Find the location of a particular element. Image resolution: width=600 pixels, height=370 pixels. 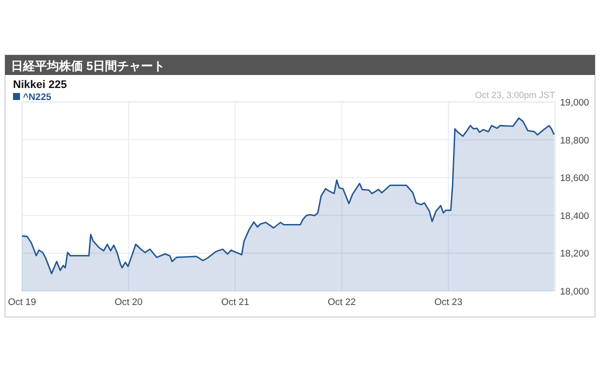

annotation: Oct 23, 3:00pm JST is located at coordinates (514, 95).